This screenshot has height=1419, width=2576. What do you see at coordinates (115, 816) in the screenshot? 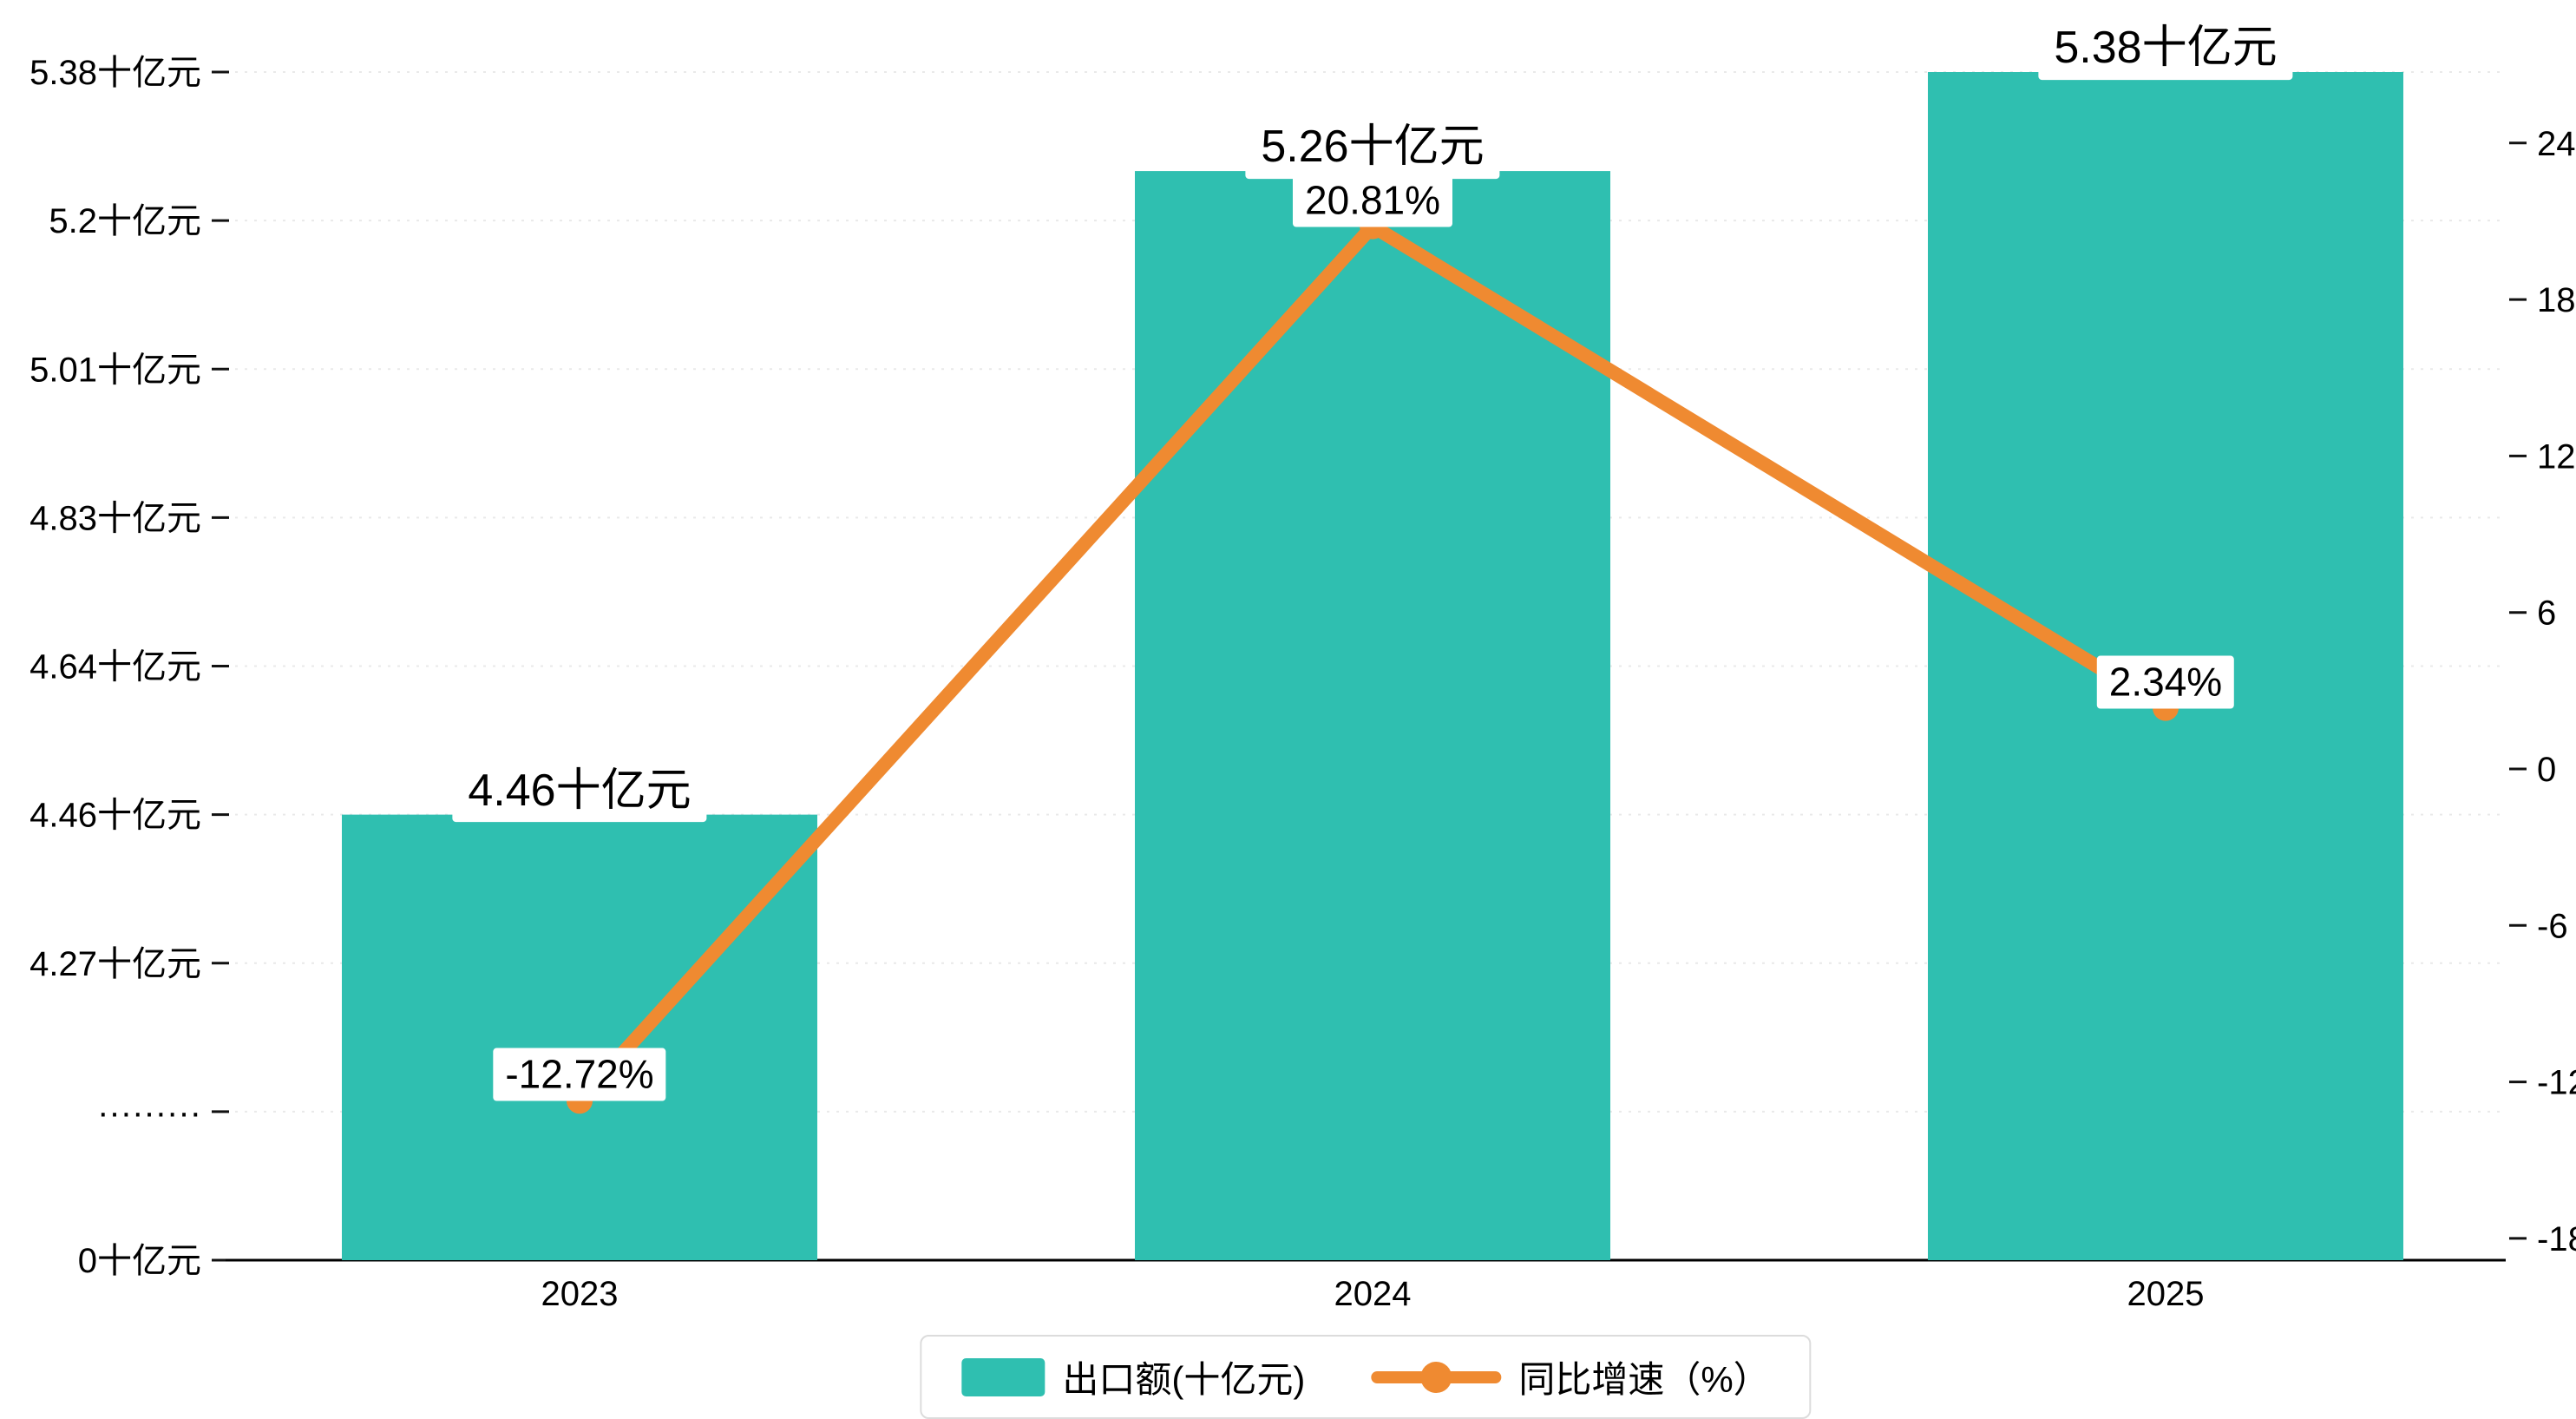
I see `left-axis-label: 4.46十亿元` at bounding box center [115, 816].